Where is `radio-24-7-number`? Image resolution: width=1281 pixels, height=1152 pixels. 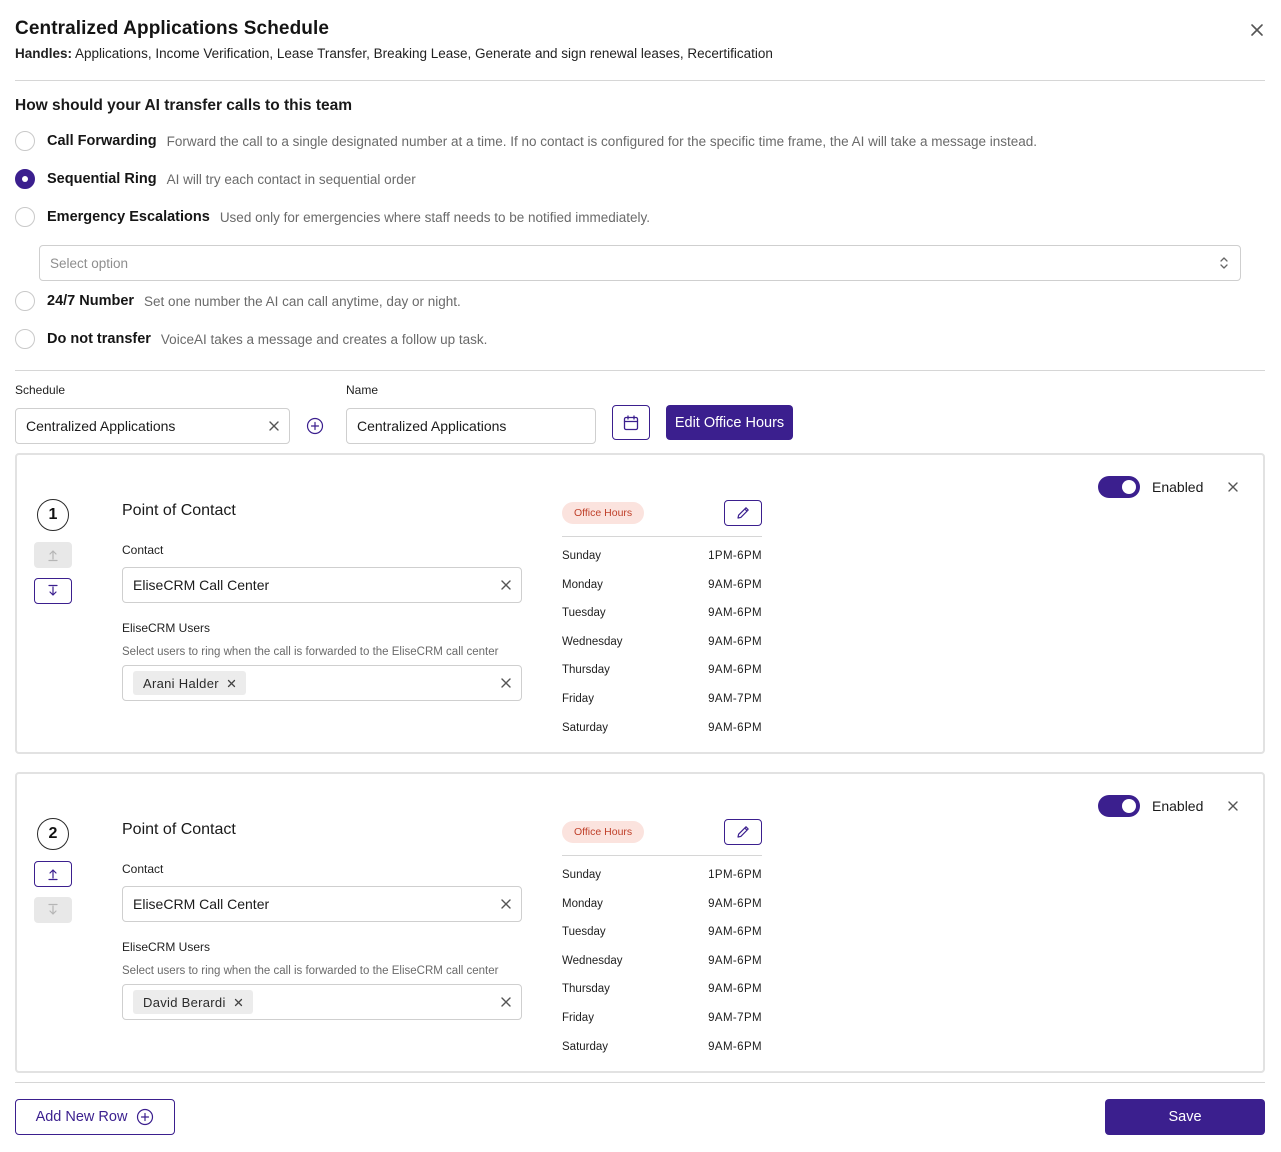
radio-24-7-number is located at coordinates (25, 301).